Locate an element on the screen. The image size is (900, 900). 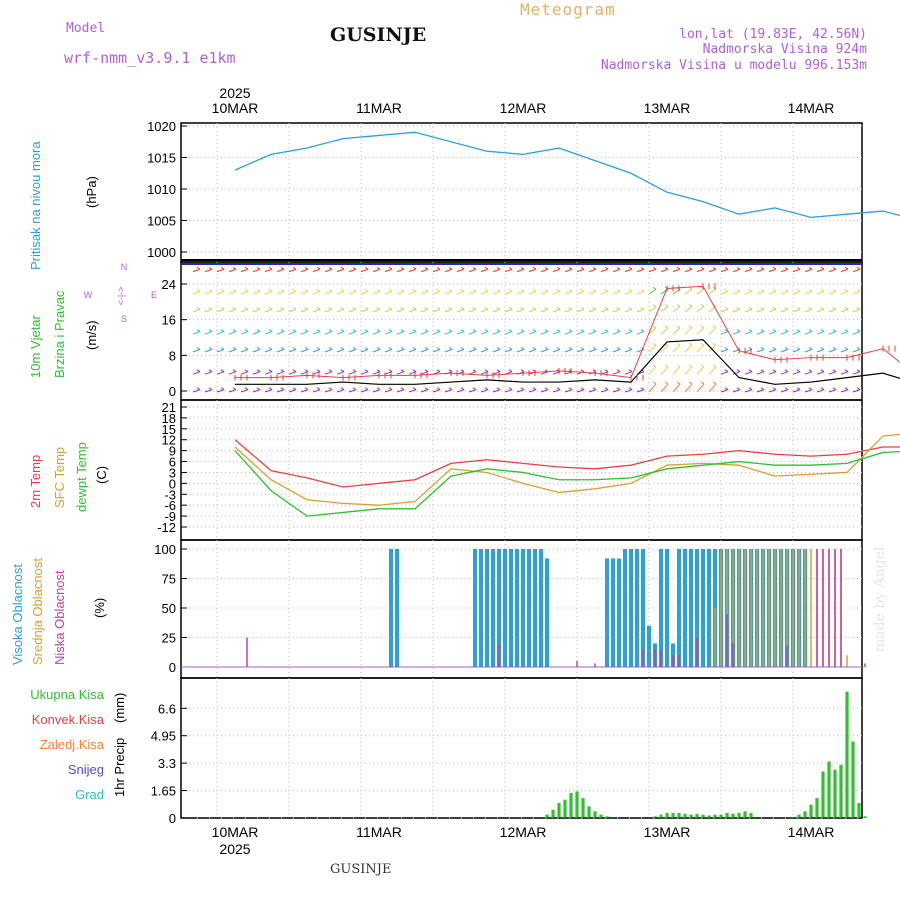
temperature-y-tick-label: 6 is located at coordinates (172, 462).